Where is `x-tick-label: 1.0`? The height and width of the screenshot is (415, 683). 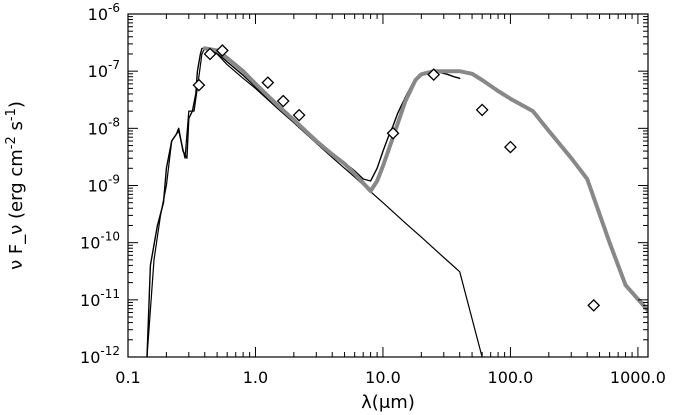 x-tick-label: 1.0 is located at coordinates (255, 377).